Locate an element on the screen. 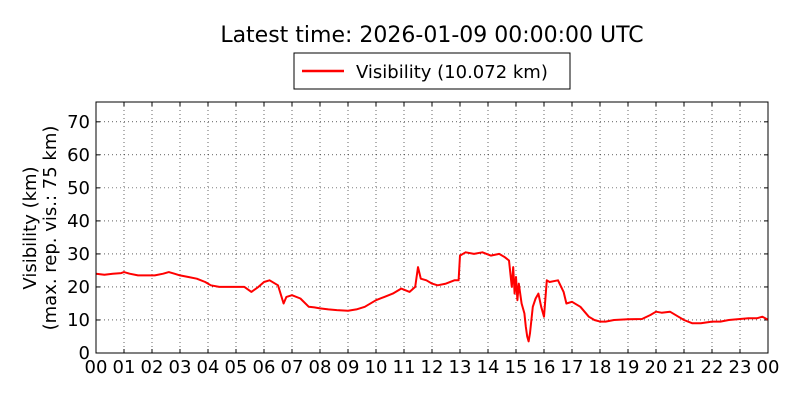 The height and width of the screenshot is (404, 800). y-axis-label: Visibility (km) (max. rep. vis.: 75 km) is located at coordinates (40, 228).